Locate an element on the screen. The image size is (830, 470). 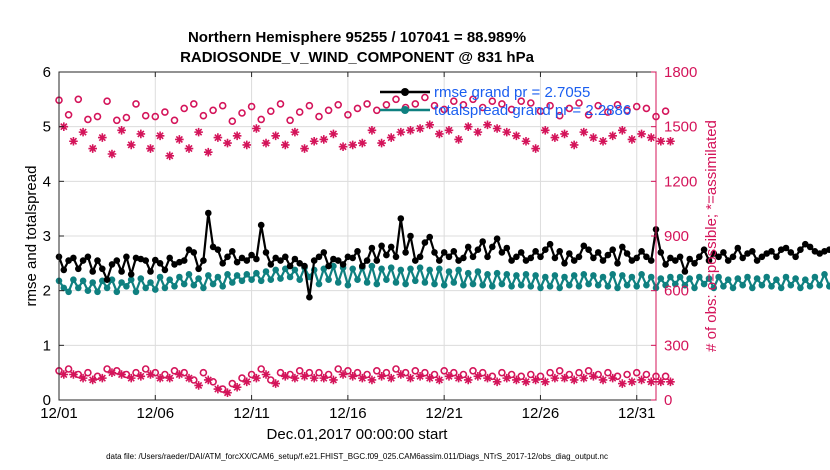
x-axis-label: Dec.01,2017 00:00:00 start is located at coordinates (358, 434).